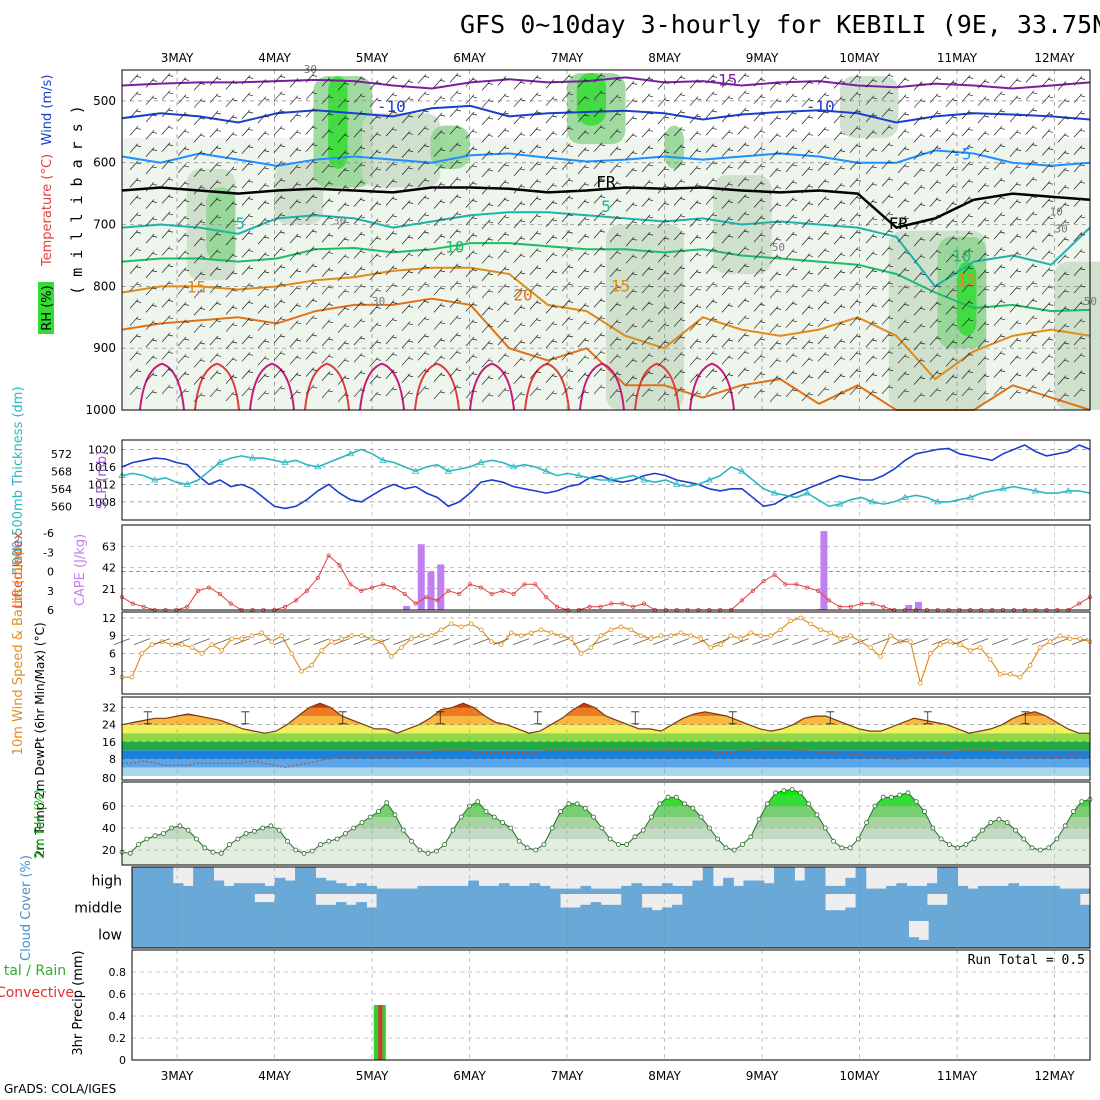 The image size is (1100, 1100). Describe the element at coordinates (778, 247) in the screenshot. I see `contour-label: 50` at that location.